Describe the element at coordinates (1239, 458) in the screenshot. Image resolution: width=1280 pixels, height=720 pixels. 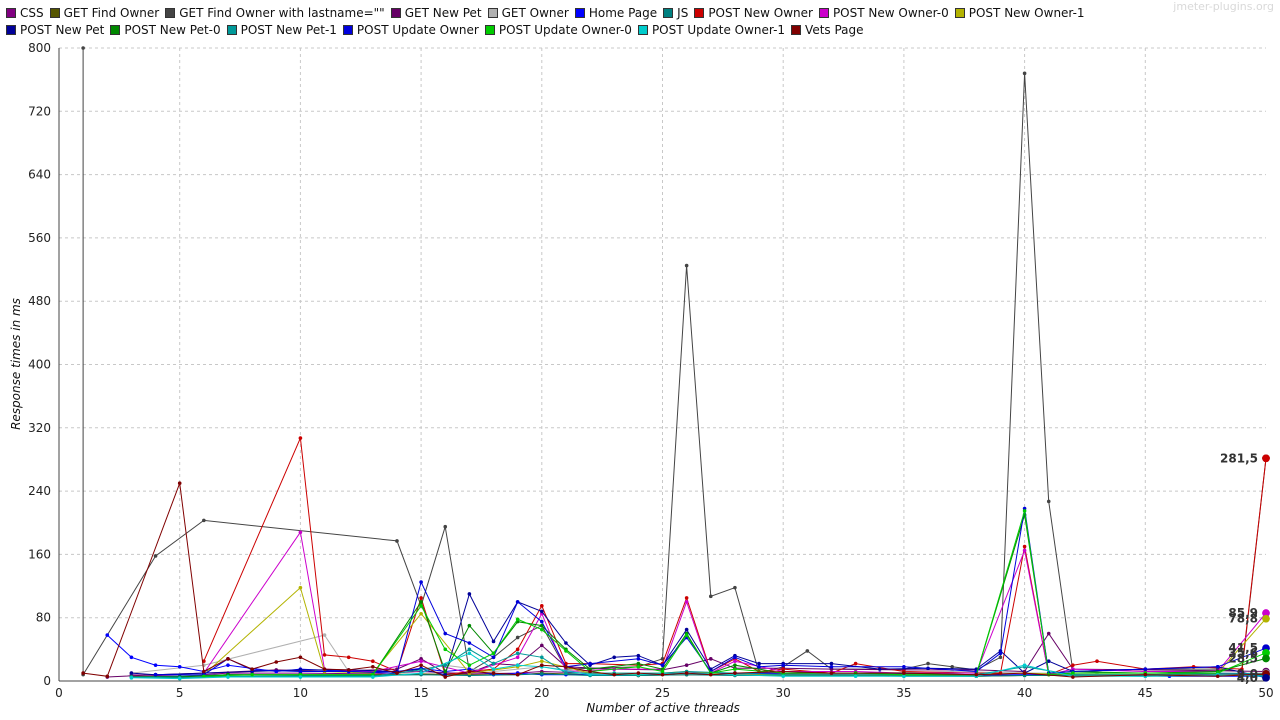
I see `end-value-label: 281,5` at that location.